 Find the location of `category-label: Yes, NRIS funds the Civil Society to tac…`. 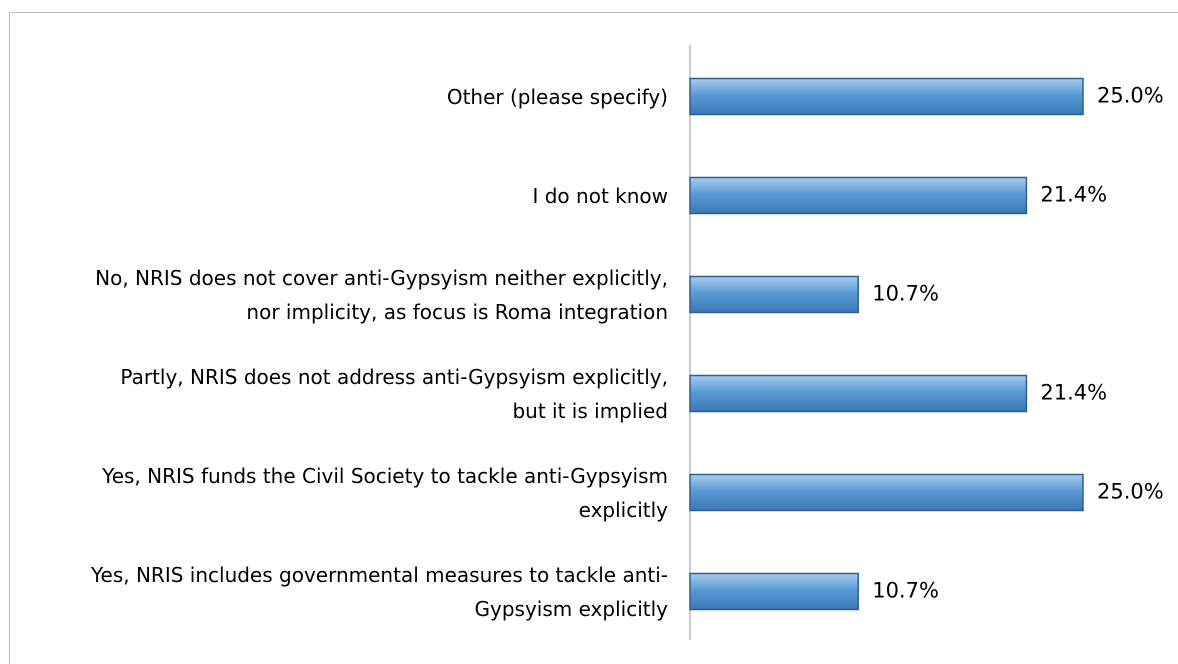

category-label: Yes, NRIS funds the Civil Society to tac… is located at coordinates (385, 492).